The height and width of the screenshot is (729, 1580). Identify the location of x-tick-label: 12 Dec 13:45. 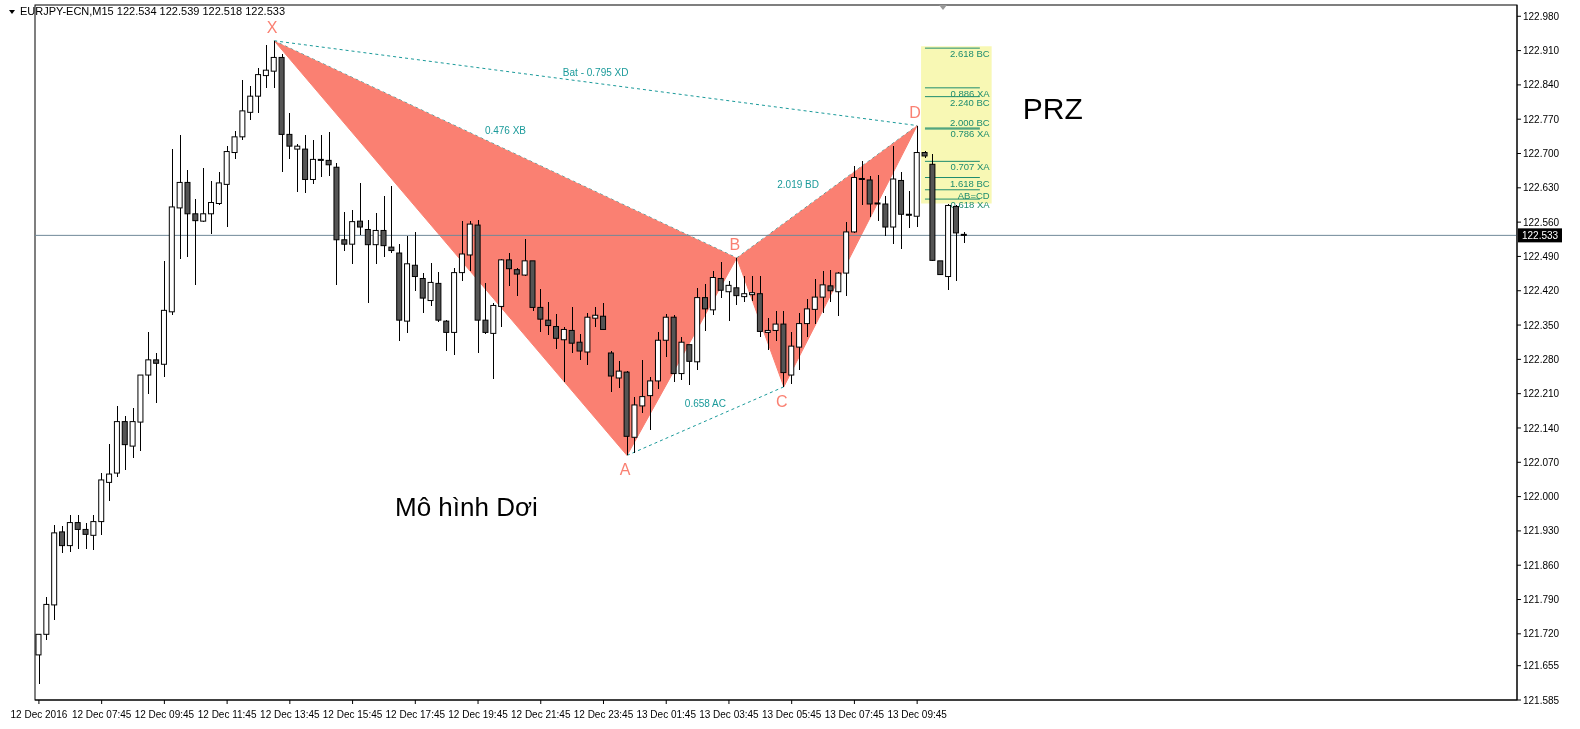
(290, 714).